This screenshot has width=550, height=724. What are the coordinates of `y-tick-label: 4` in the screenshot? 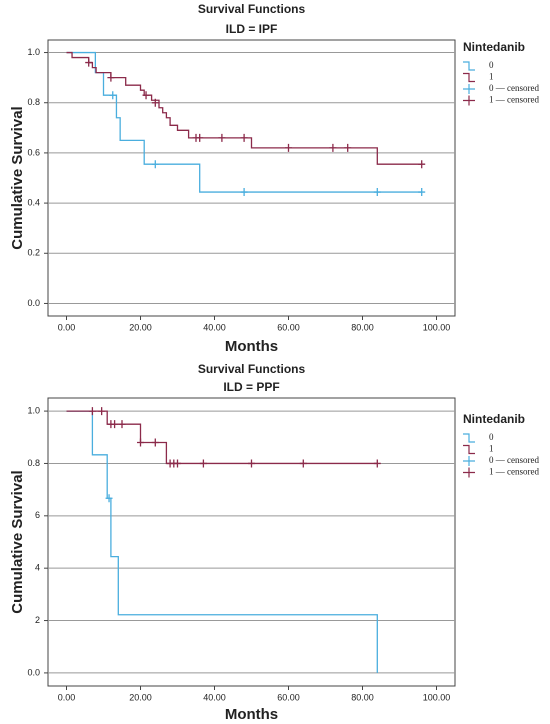 It's located at (37, 568).